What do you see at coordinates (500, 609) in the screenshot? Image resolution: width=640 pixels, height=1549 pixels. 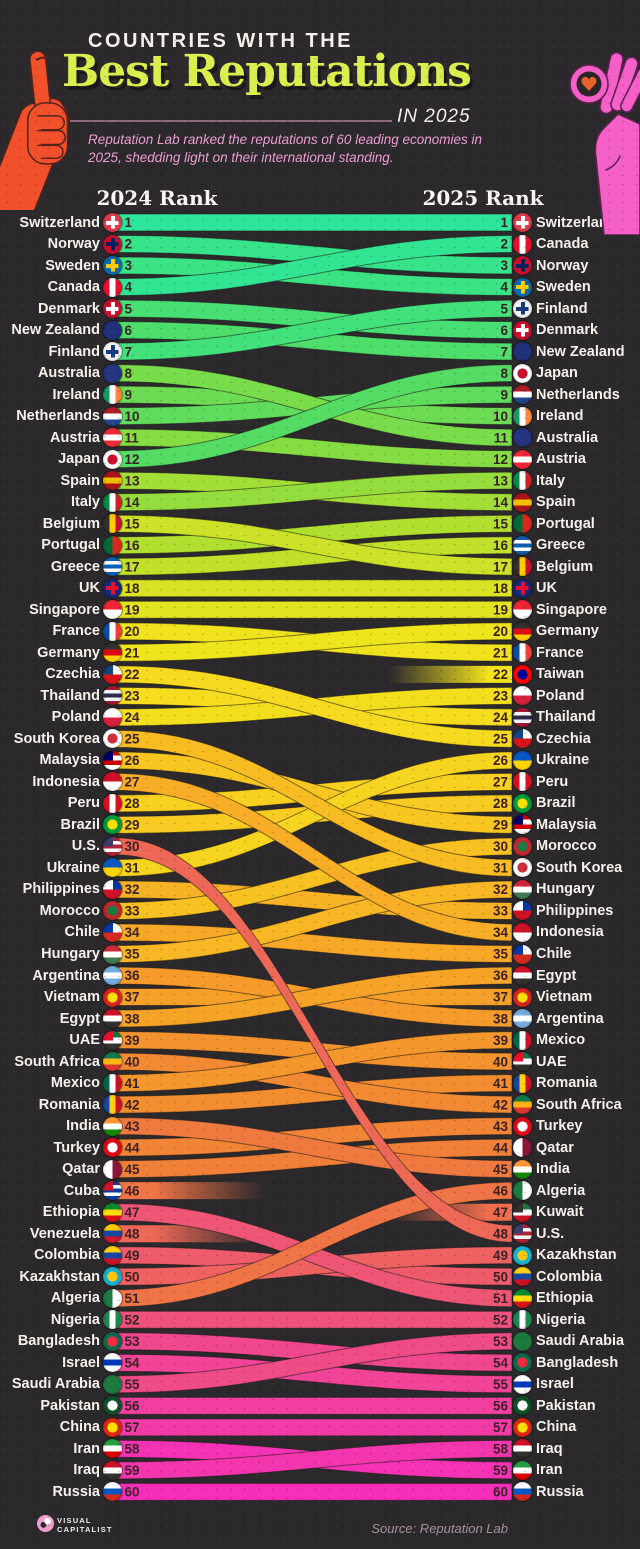 I see `rank-number-2025-singapore: 19` at bounding box center [500, 609].